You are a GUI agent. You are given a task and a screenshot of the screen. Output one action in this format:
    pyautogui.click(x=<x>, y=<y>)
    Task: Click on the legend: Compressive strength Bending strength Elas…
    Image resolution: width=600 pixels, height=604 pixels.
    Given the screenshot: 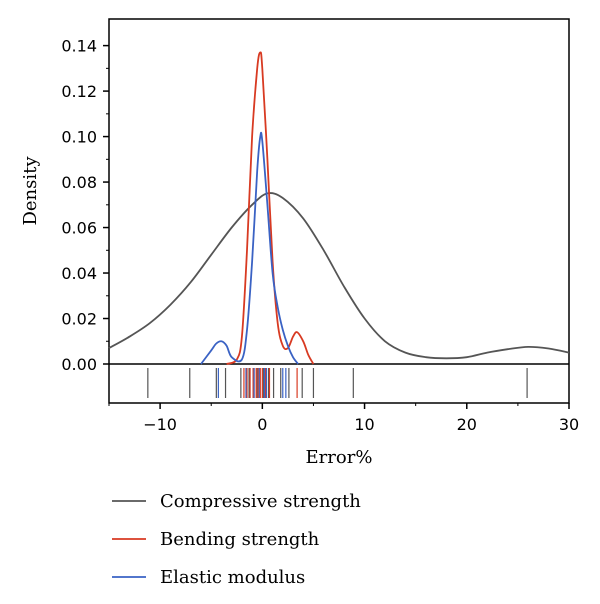 What is the action you would take?
    pyautogui.click(x=236, y=539)
    